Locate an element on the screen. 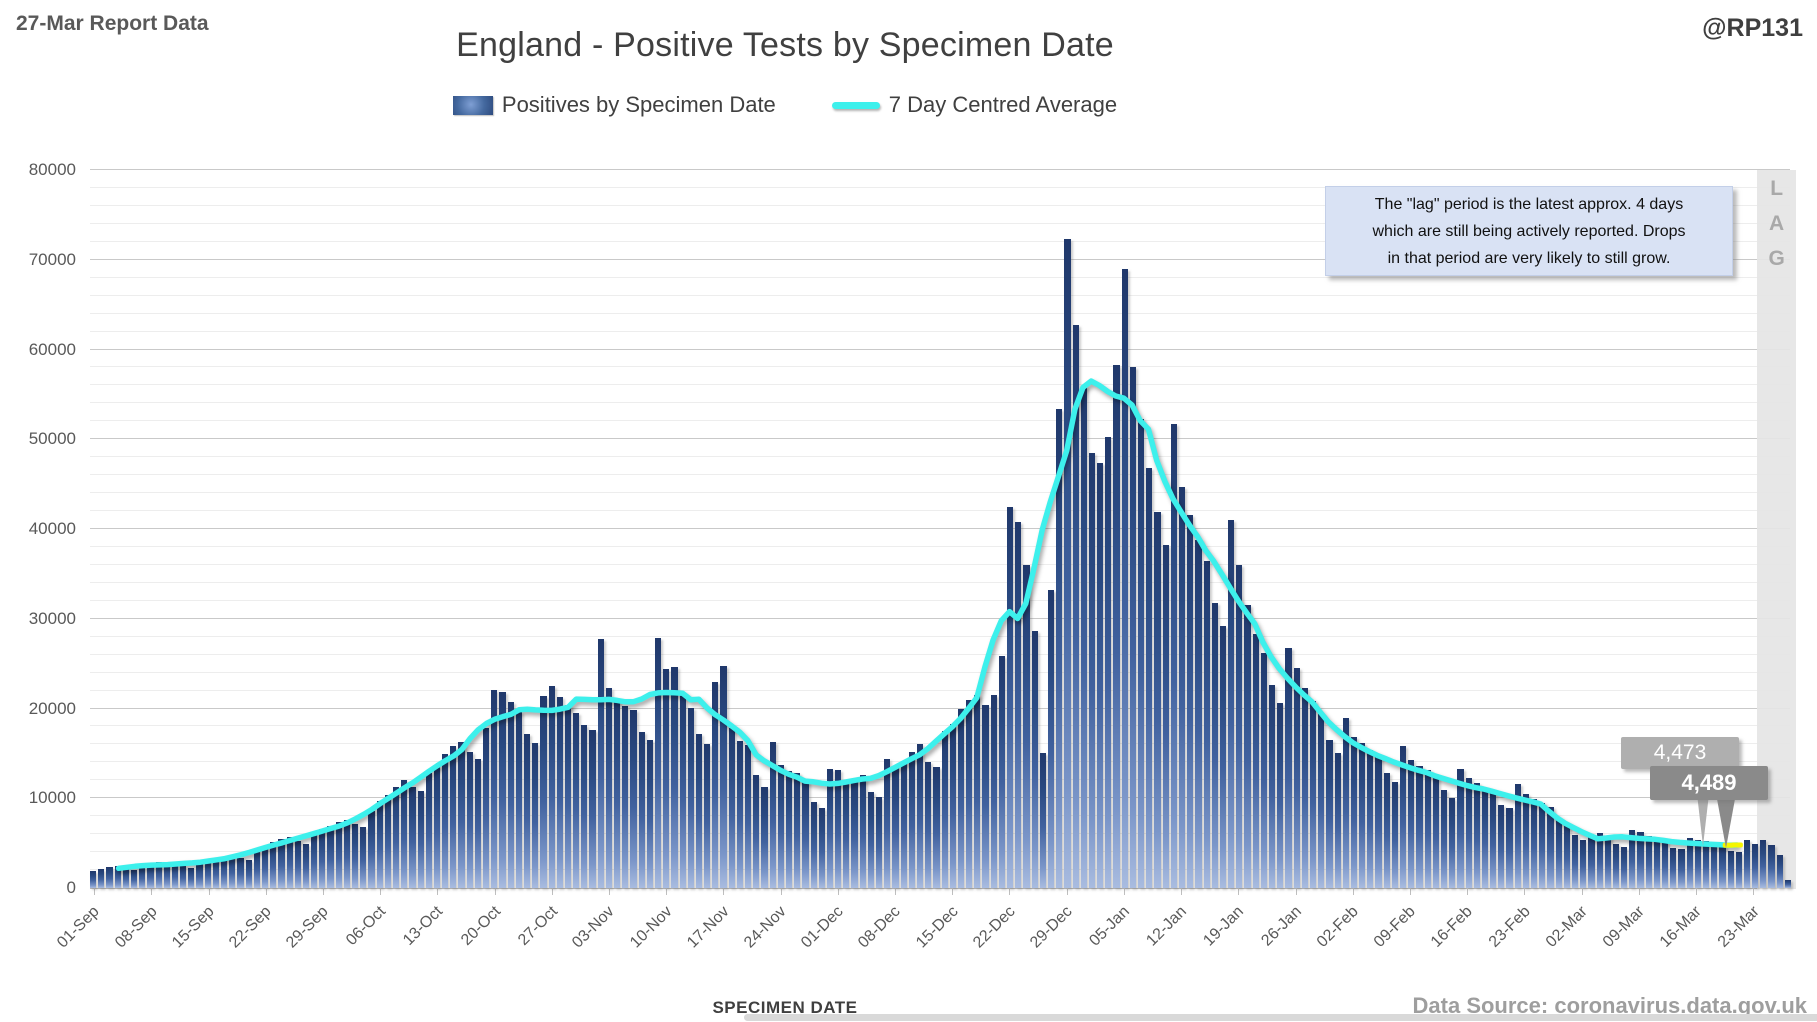 This screenshot has width=1817, height=1022. lag-letter-l: L is located at coordinates (1777, 188).